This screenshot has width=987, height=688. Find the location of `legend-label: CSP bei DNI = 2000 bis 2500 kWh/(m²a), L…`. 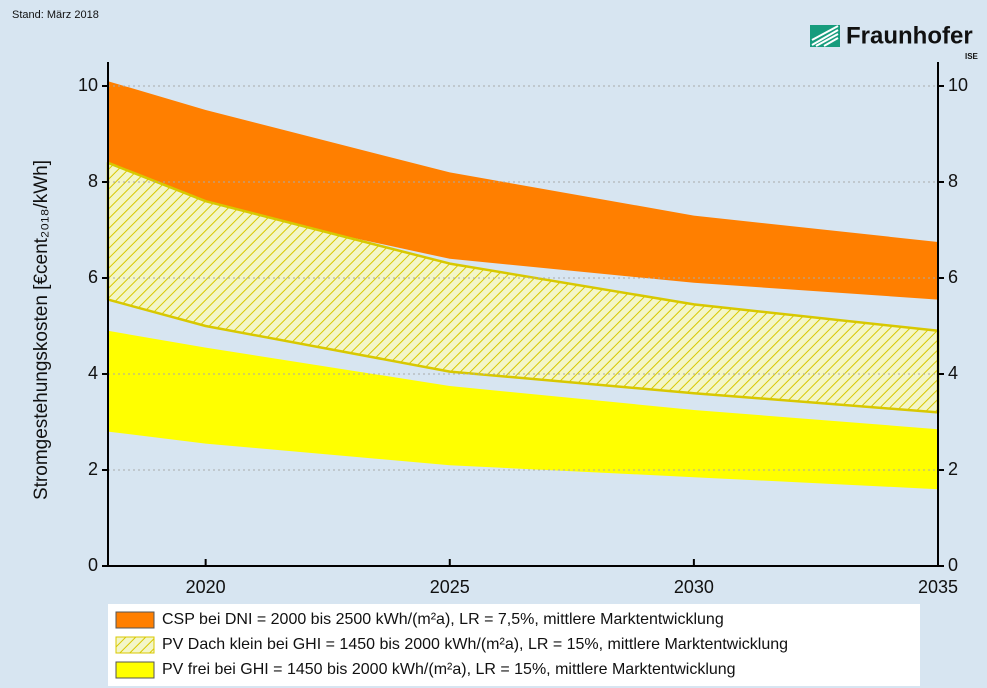

legend-label: CSP bei DNI = 2000 bis 2500 kWh/(m²a), L… is located at coordinates (443, 619).